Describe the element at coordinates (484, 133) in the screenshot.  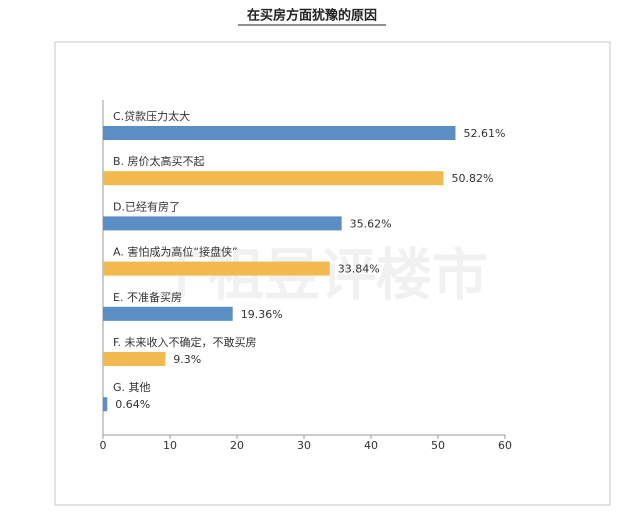
I see `value-label: 52.61%` at that location.